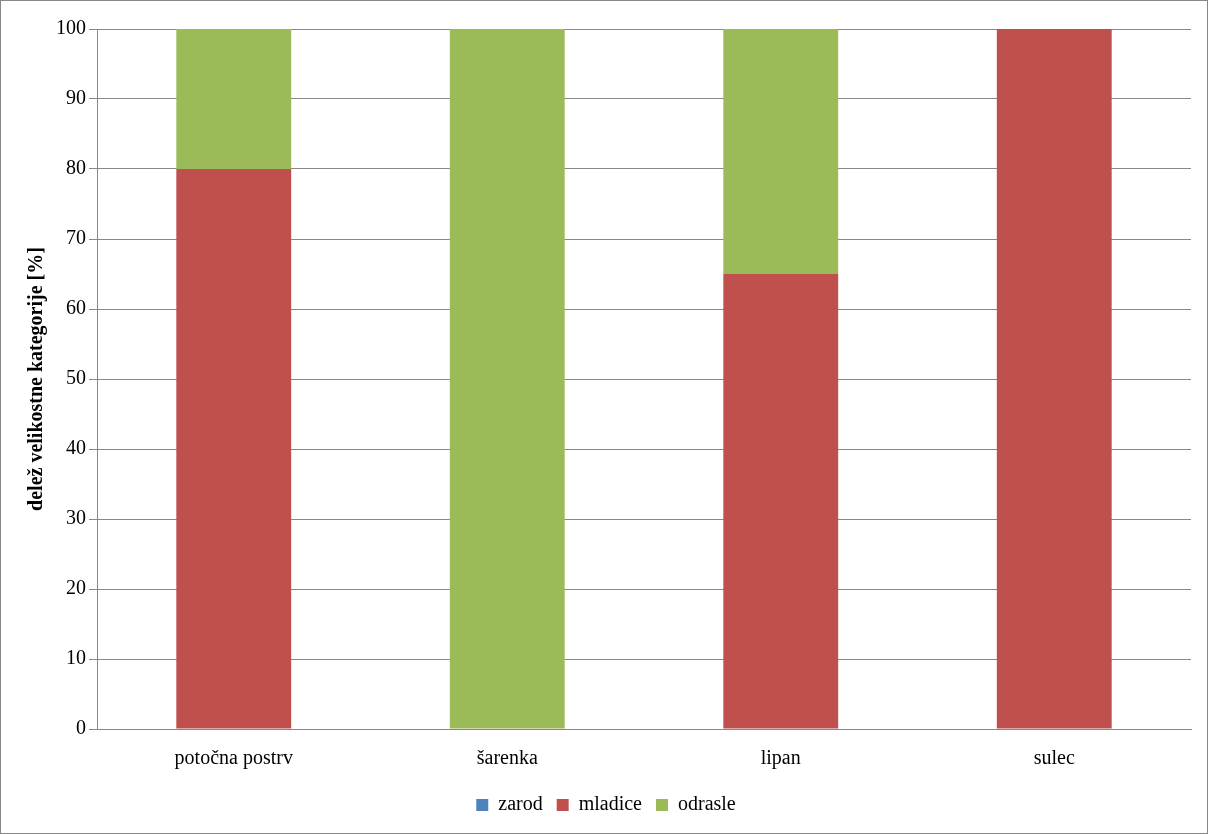 Image resolution: width=1208 pixels, height=834 pixels. What do you see at coordinates (507, 757) in the screenshot?
I see `x-tick-label: šarenka` at bounding box center [507, 757].